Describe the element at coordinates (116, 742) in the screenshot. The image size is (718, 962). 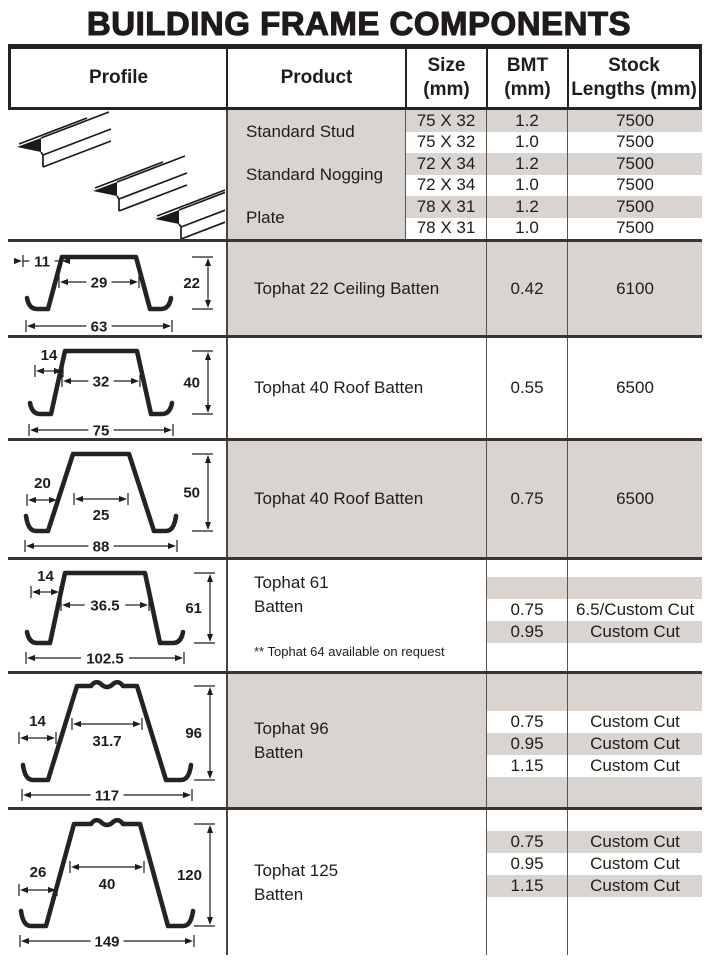
I see `tophat-96-profile-drawing: 117 96 31.7 14` at that location.